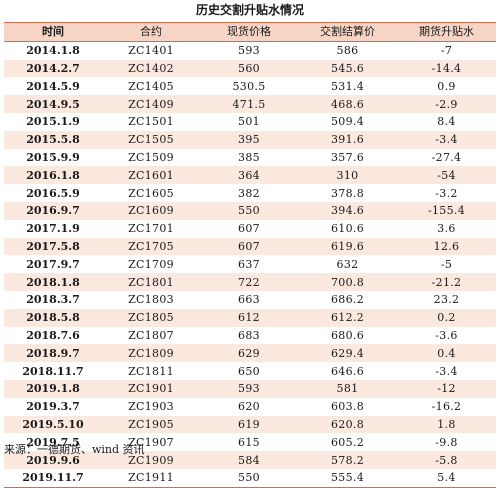 This screenshot has width=500, height=488. I want to click on table-row: 2017.1.9 ZC1701 607 610.6 3.6, so click(250, 229).